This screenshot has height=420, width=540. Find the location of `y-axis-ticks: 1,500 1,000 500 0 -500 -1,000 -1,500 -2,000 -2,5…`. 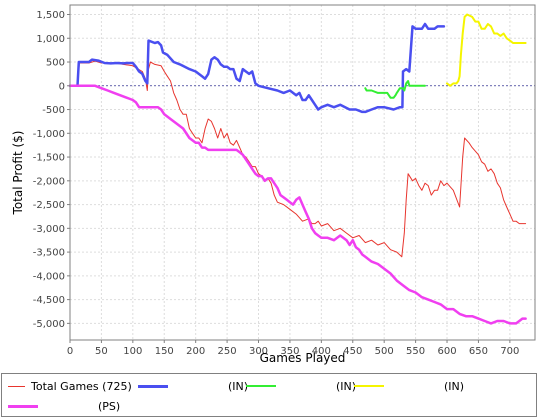

y-axis-ticks: 1,500 1,000 500 0 -500 -1,000 -1,500 -2,000 -2,5… is located at coordinates (51, 170).